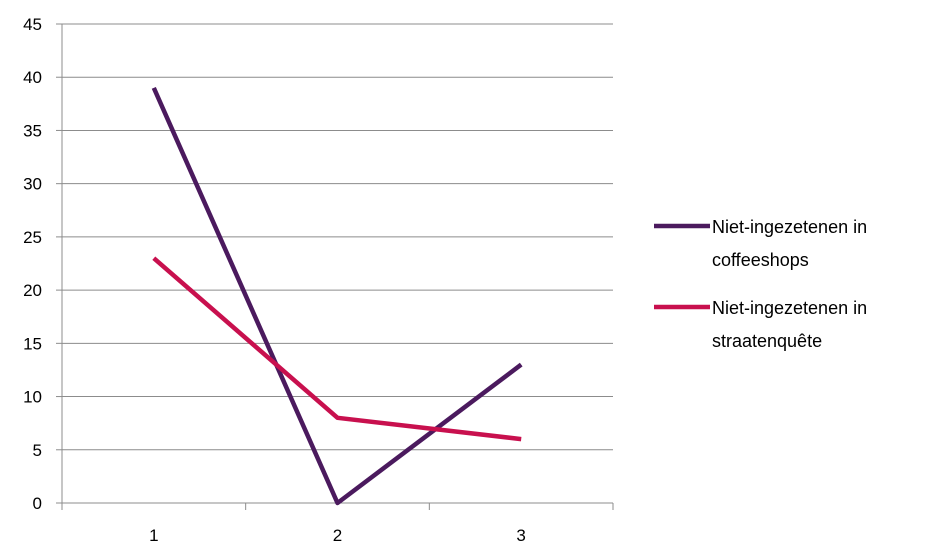  What do you see at coordinates (32, 24) in the screenshot?
I see `y-tick-label: 45` at bounding box center [32, 24].